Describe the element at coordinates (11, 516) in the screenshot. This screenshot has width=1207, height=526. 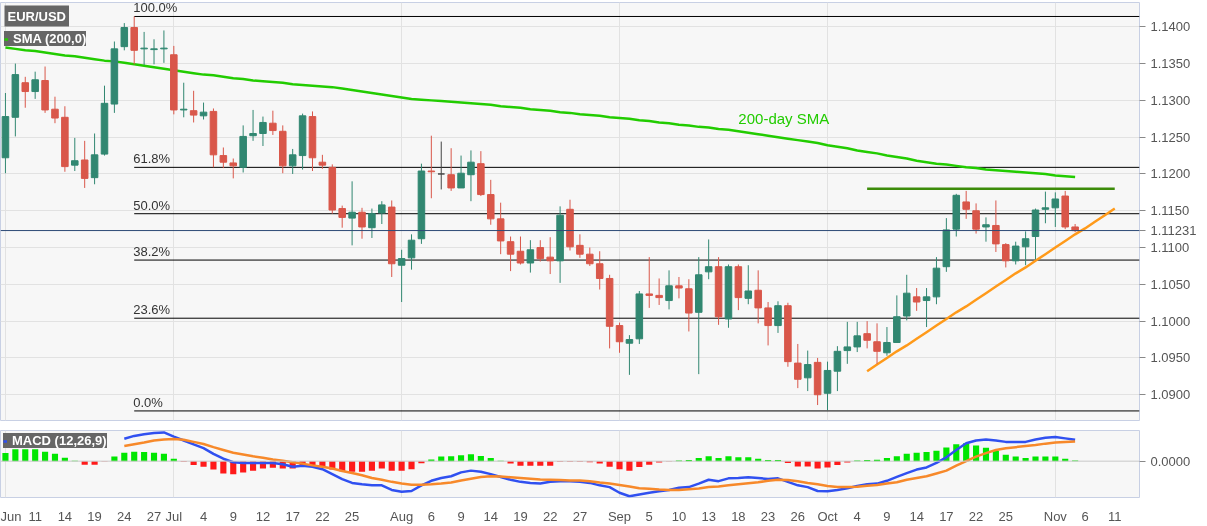
I see `x-tick-label: Jun` at that location.